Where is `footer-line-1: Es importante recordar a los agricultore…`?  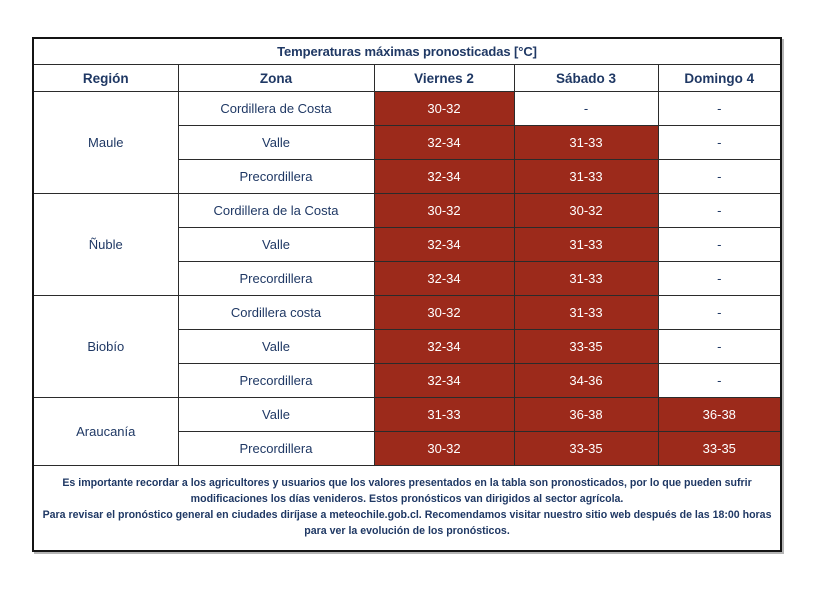 footer-line-1: Es importante recordar a los agricultore… is located at coordinates (407, 491).